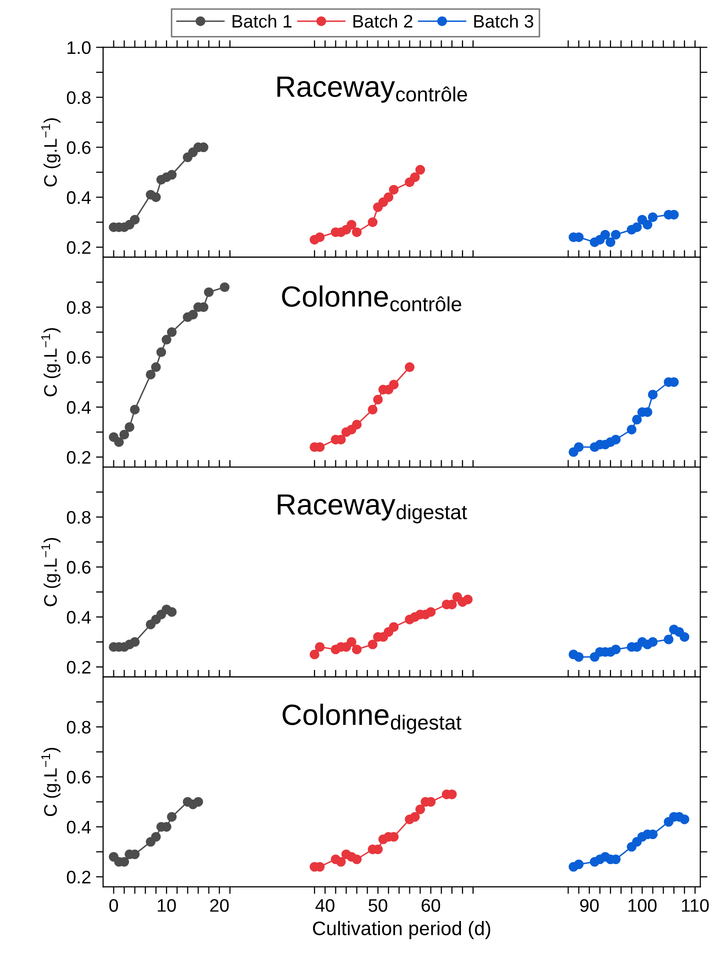 This screenshot has width=711, height=966. I want to click on text: Colonne$_{contrôle}$, so click(372, 298).